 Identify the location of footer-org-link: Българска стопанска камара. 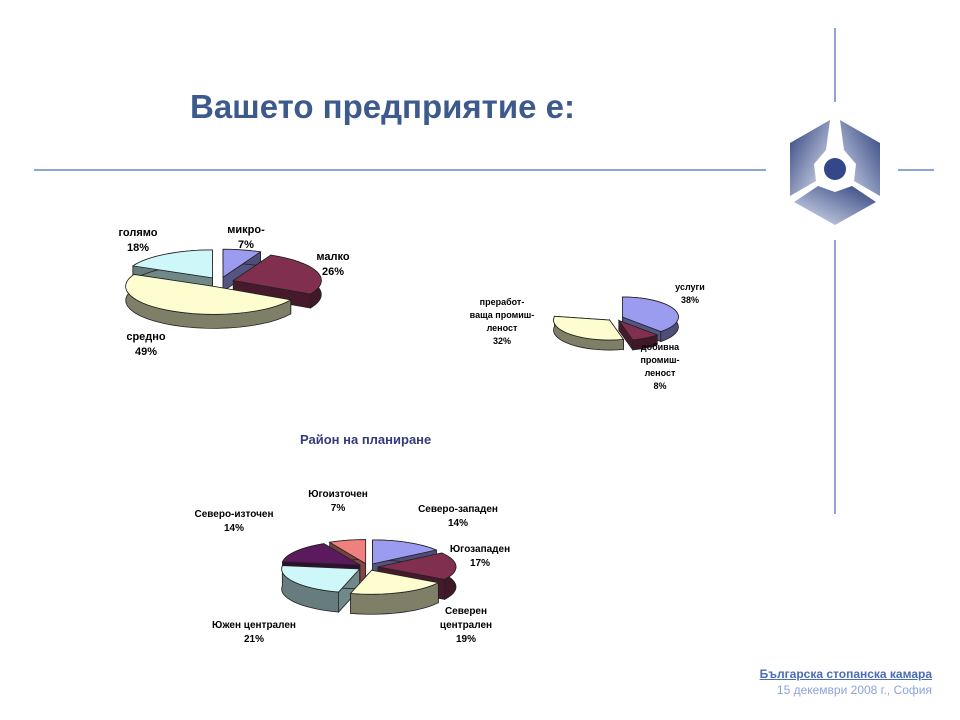
(845, 674).